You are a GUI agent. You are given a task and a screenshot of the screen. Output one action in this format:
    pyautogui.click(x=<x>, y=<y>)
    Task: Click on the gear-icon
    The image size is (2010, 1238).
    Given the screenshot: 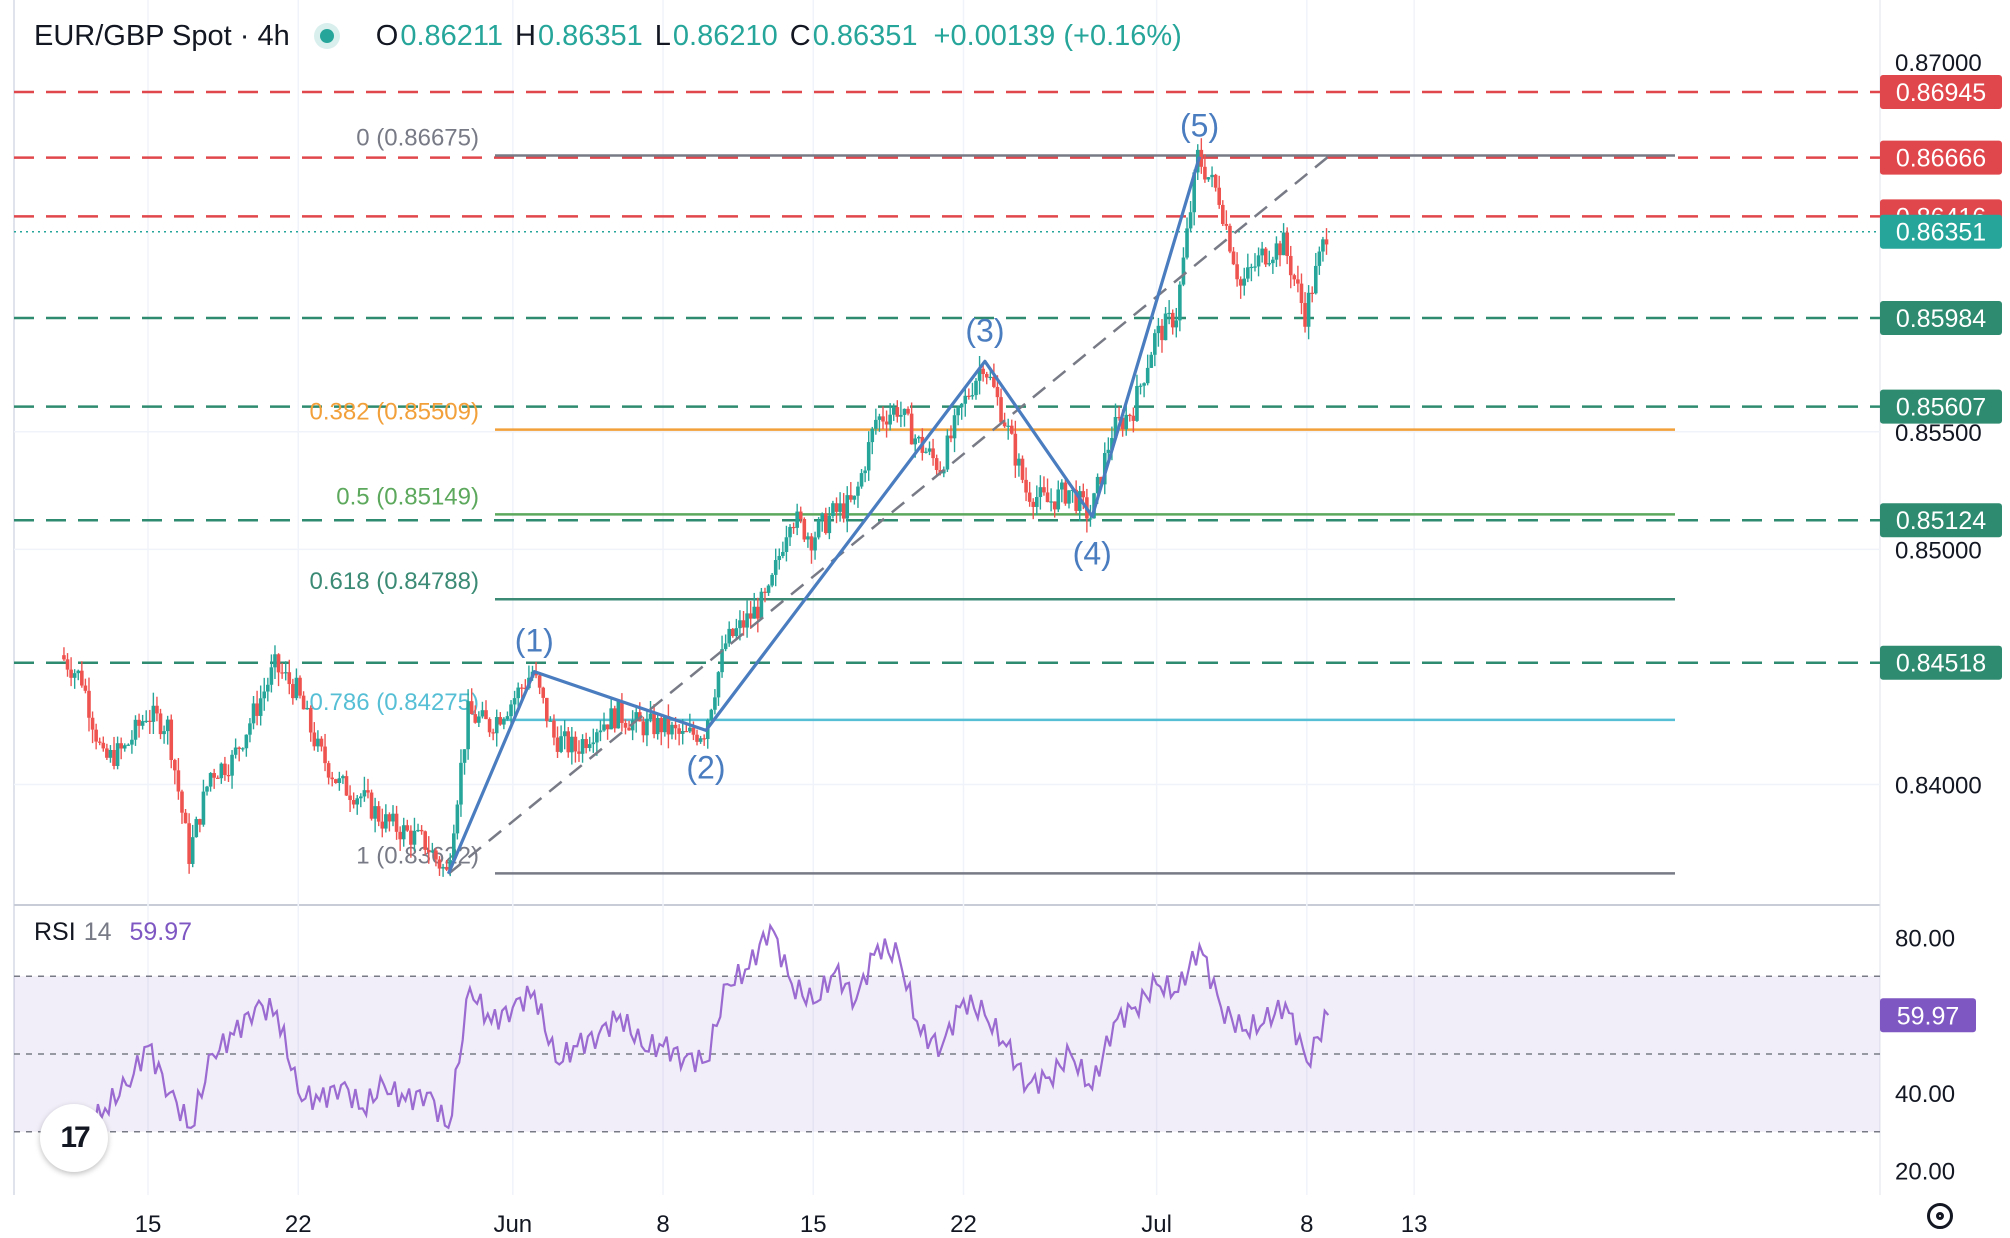 What is the action you would take?
    pyautogui.click(x=1940, y=1216)
    